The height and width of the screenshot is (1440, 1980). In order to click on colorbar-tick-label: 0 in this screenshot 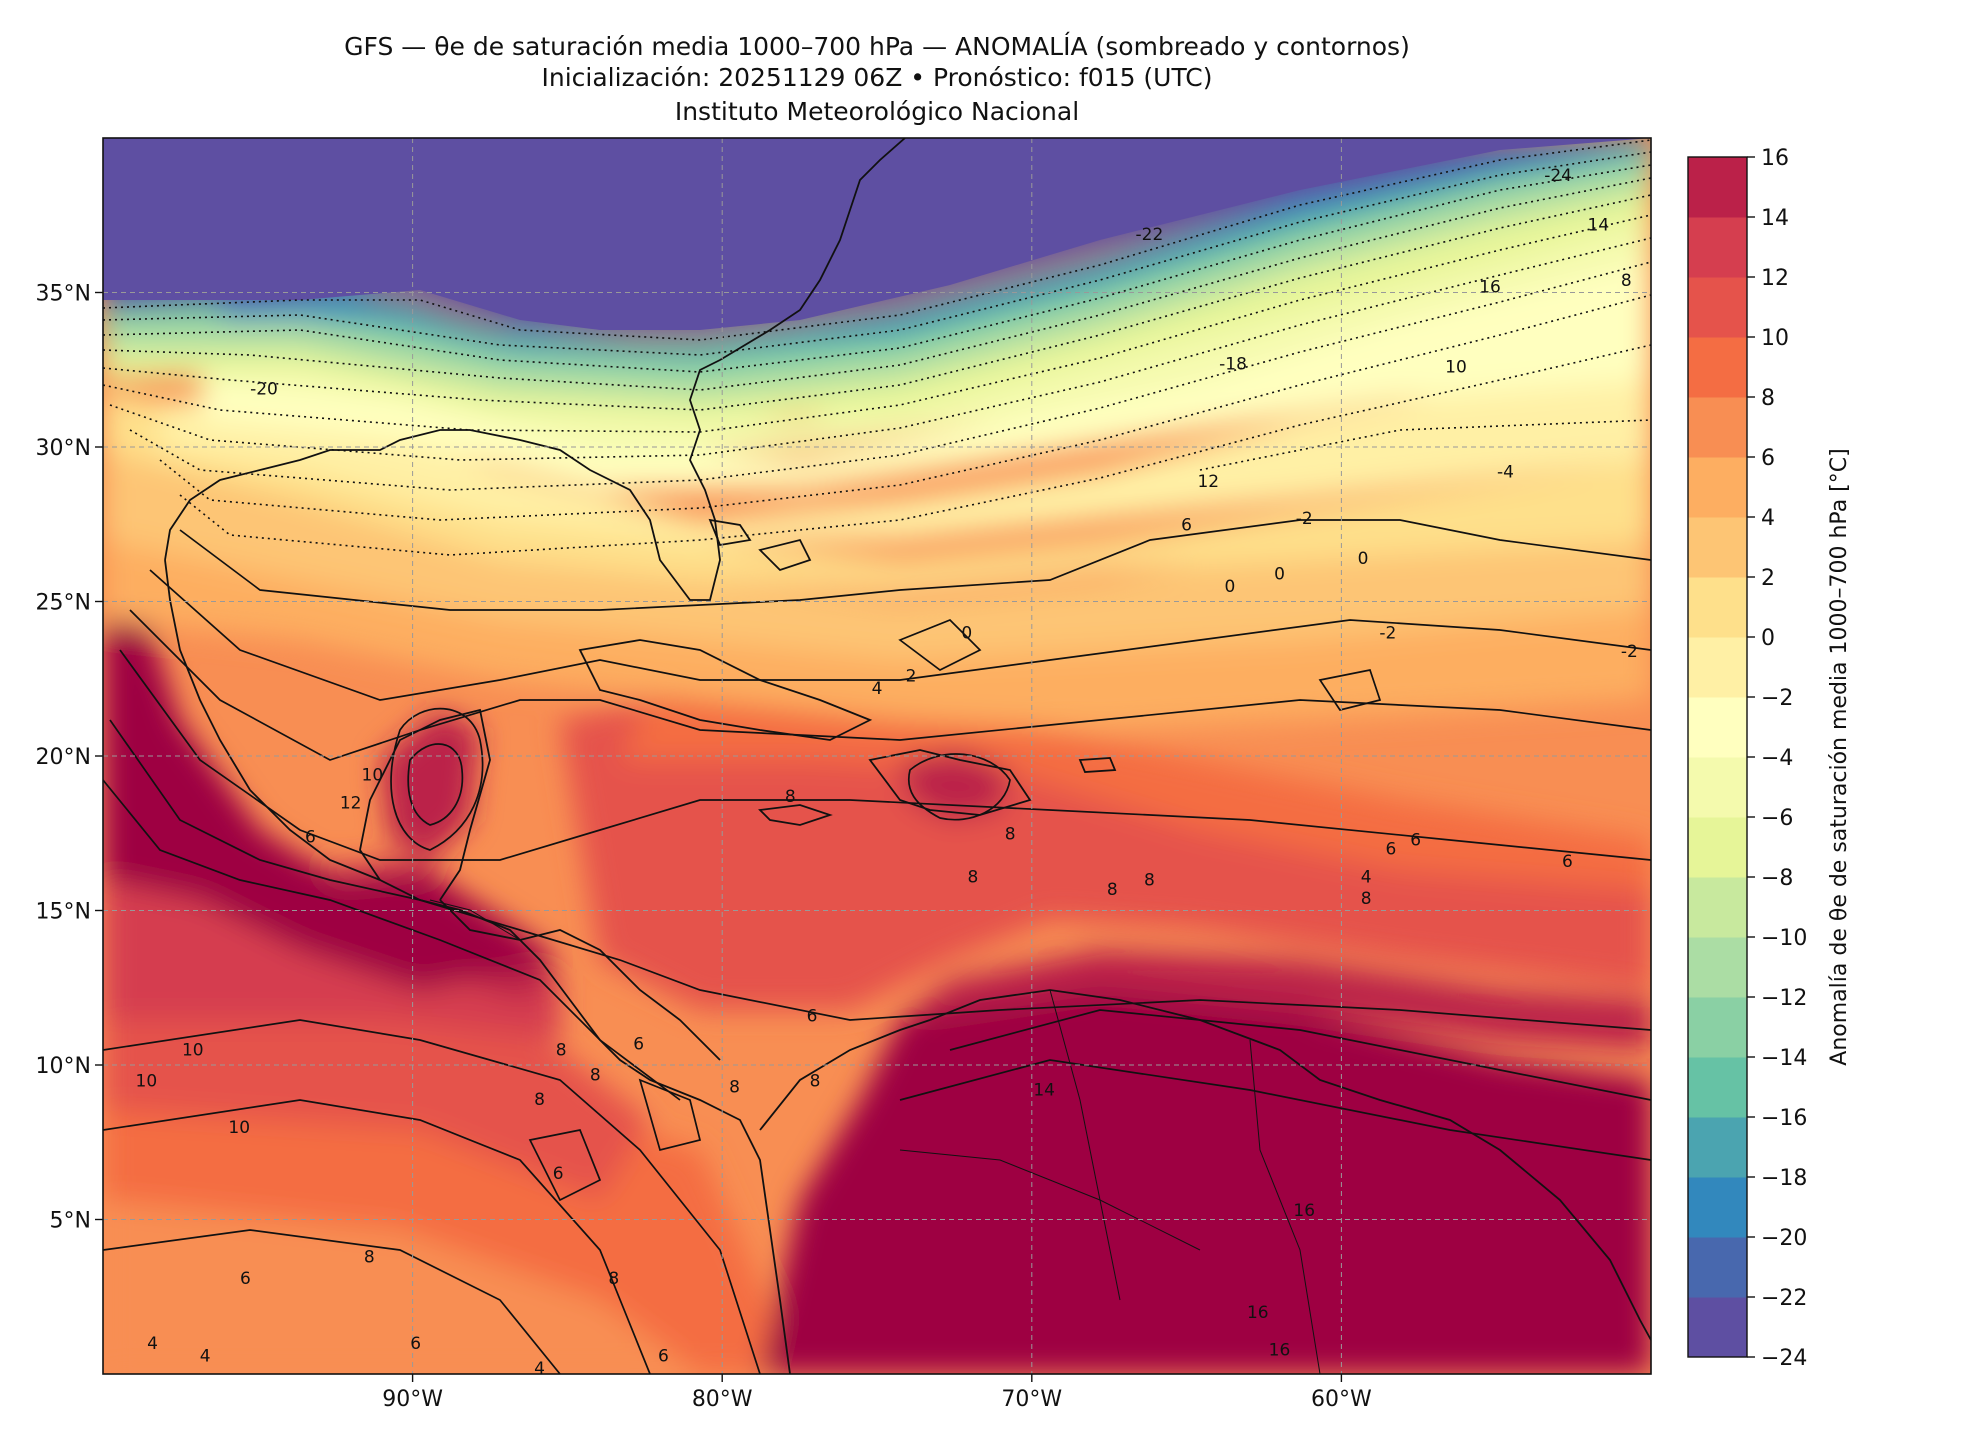, I will do `click(1768, 638)`.